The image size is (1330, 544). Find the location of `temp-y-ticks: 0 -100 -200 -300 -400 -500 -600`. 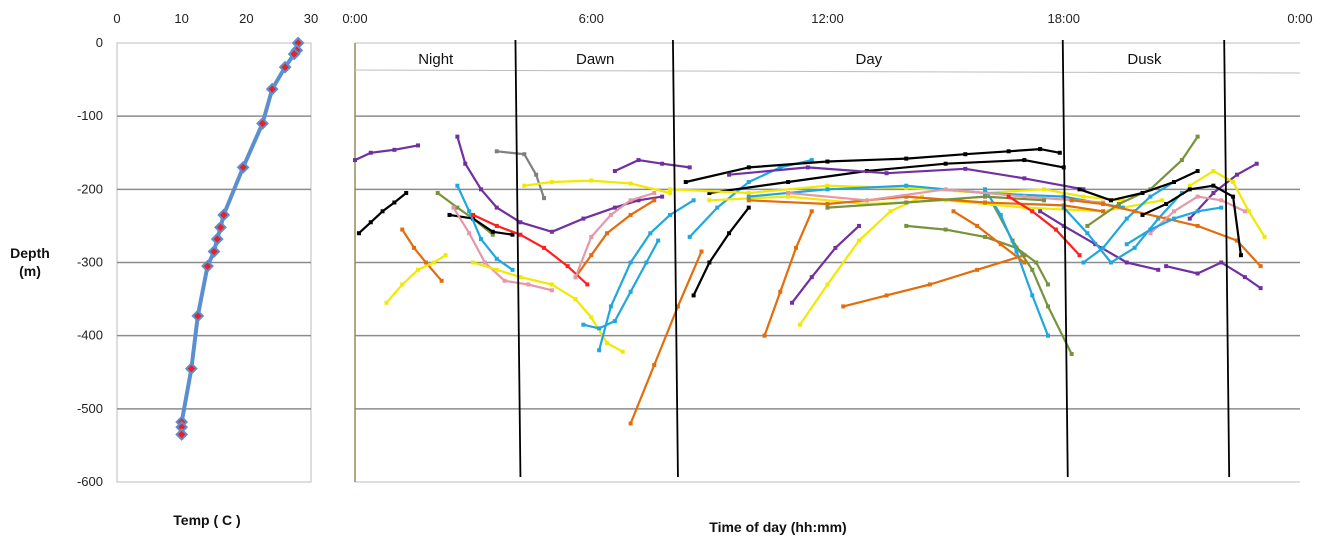

temp-y-ticks: 0 -100 -200 -300 -400 -500 -600 is located at coordinates (90, 262).